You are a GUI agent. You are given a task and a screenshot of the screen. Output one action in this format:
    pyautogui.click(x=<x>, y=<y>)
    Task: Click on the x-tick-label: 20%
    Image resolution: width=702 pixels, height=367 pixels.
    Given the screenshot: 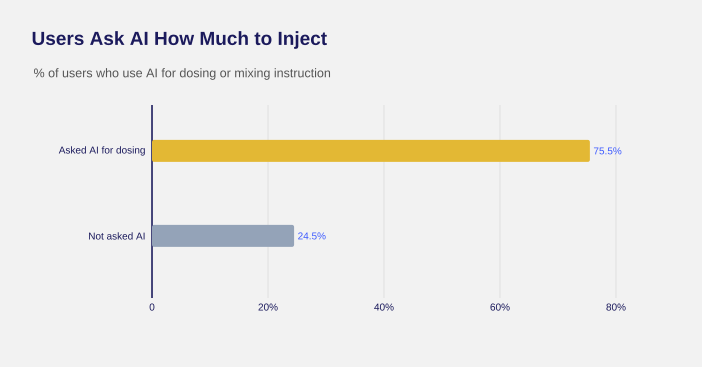 What is the action you would take?
    pyautogui.click(x=268, y=307)
    